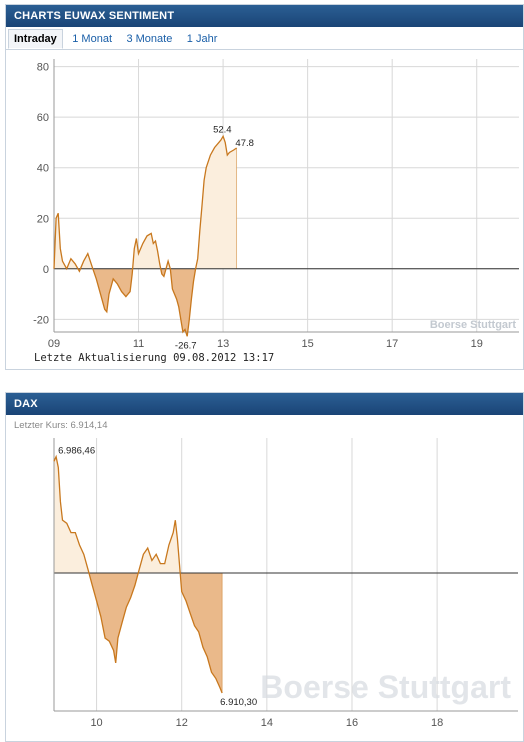 This screenshot has height=742, width=524. Describe the element at coordinates (149, 39) in the screenshot. I see `tab-3-monate: 3 Monate` at that location.